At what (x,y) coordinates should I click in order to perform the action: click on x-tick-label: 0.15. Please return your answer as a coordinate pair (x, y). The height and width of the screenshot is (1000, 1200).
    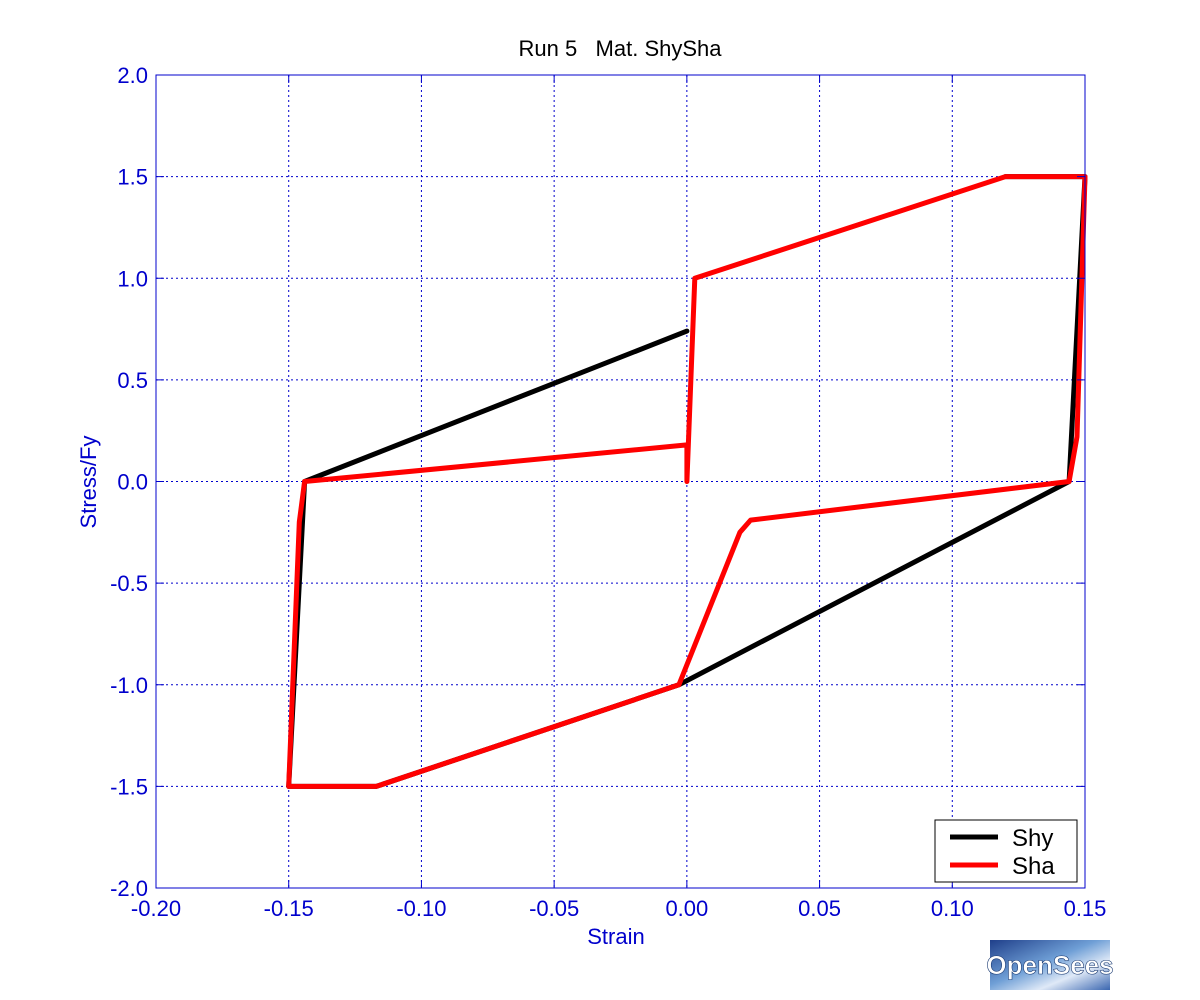
    Looking at the image, I should click on (1085, 908).